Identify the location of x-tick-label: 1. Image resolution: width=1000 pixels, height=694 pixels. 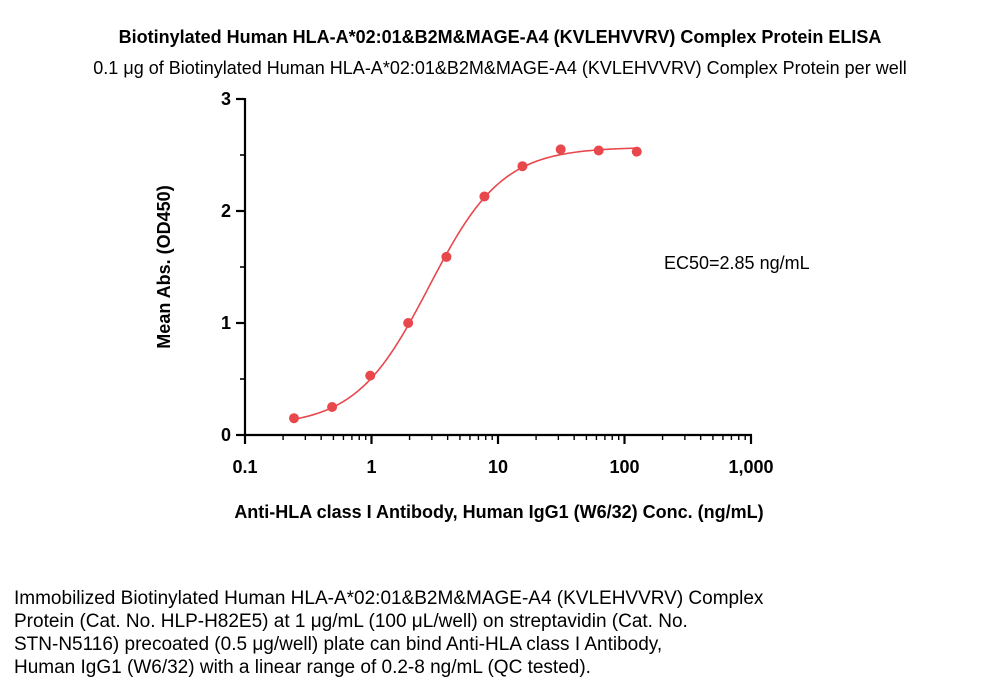
(371, 467).